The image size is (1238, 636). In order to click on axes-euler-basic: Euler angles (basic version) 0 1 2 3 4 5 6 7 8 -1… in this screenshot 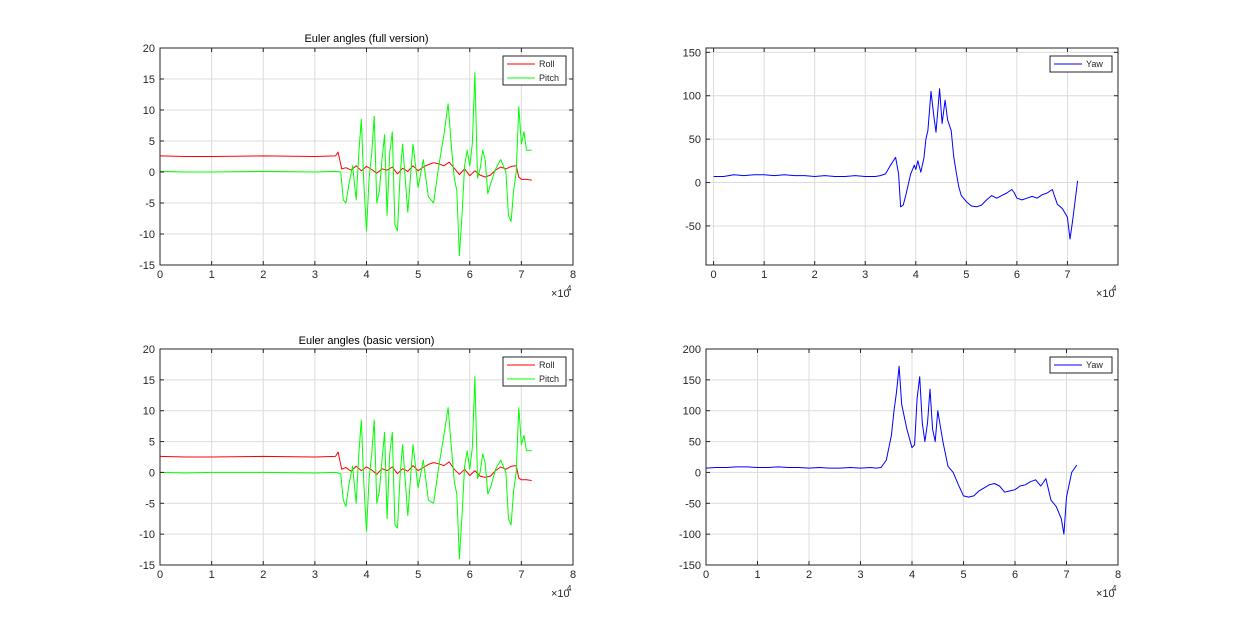, I will do `click(357, 467)`.